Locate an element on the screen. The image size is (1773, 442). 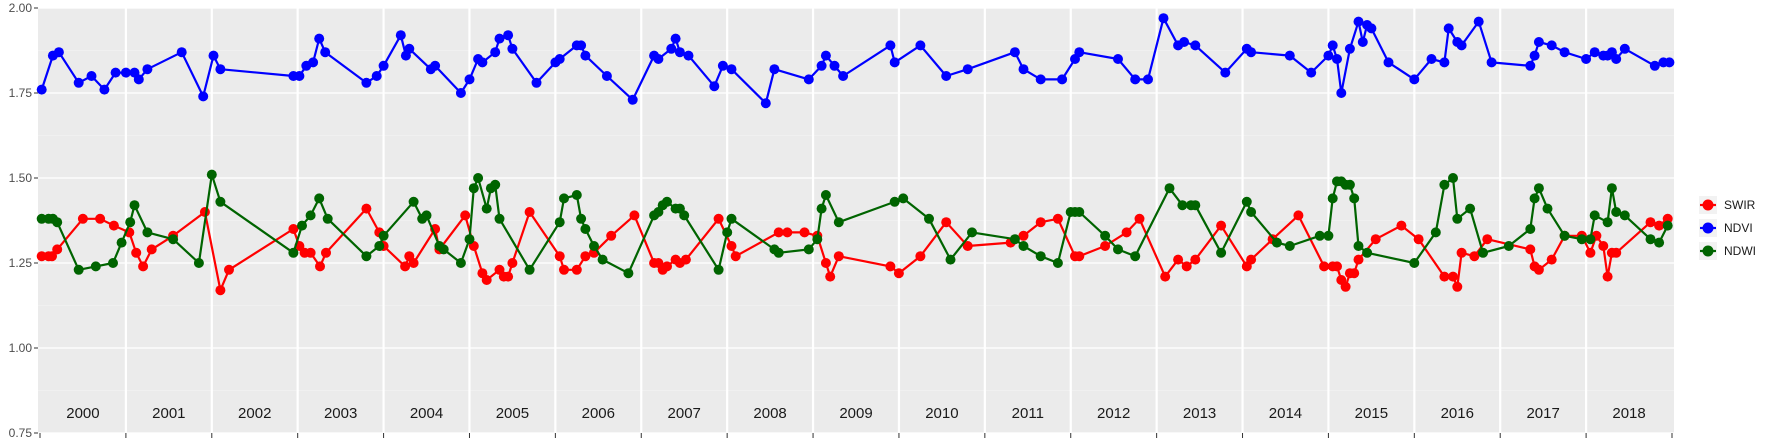
legend-item-ndwi: NDWI is located at coordinates (1727, 251).